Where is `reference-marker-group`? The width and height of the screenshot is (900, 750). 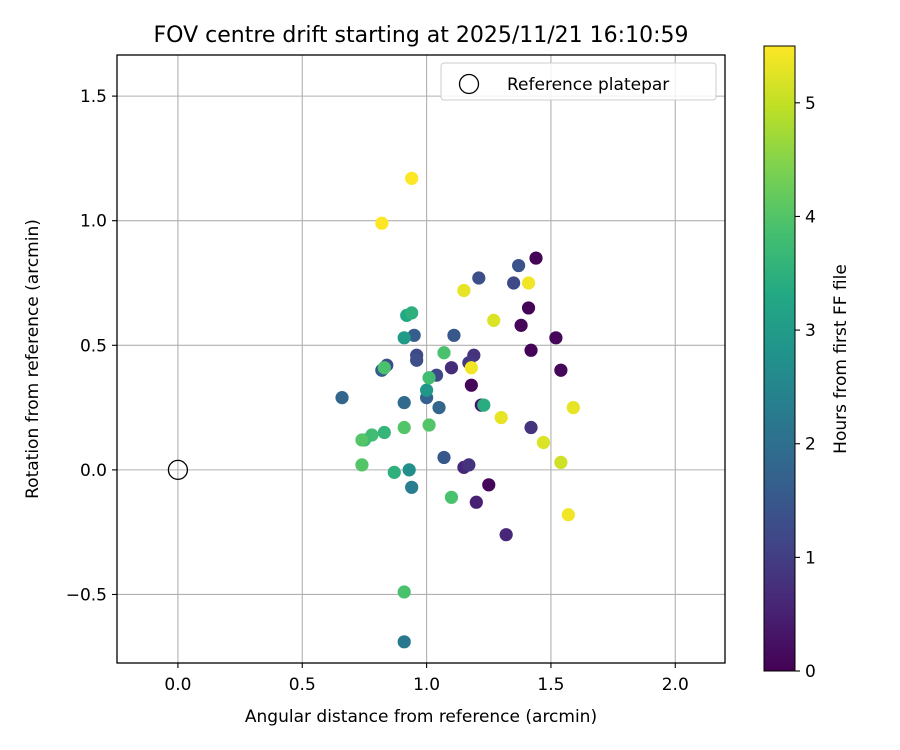
reference-marker-group is located at coordinates (178, 470).